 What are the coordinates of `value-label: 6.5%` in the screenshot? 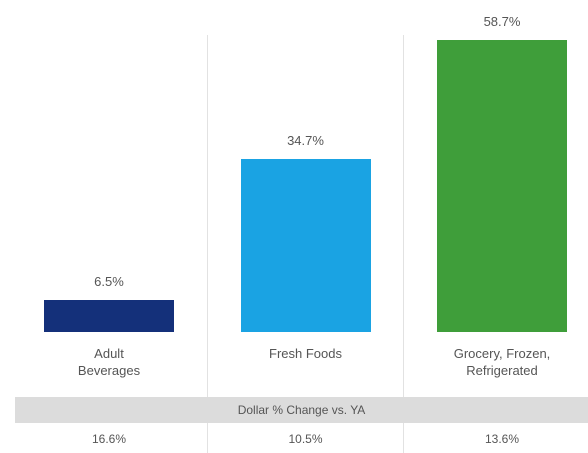 It's located at (109, 281).